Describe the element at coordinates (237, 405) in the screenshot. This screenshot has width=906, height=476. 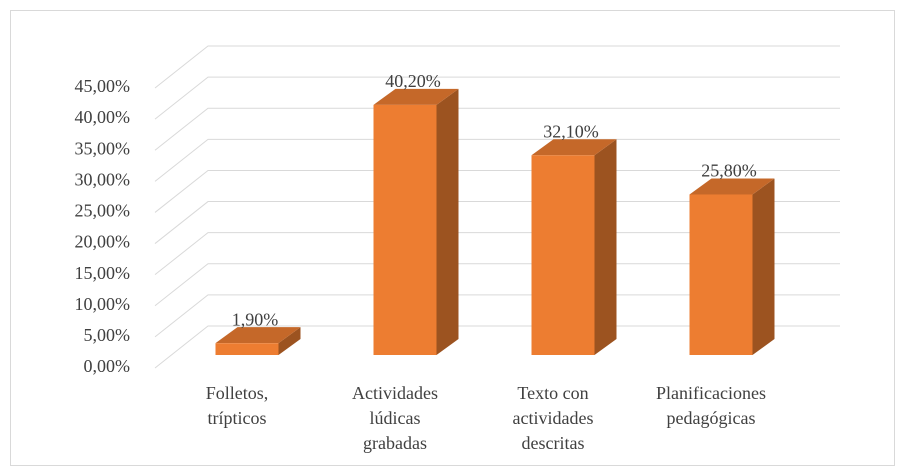
I see `x-tick-label: Folletos, trípticos` at that location.